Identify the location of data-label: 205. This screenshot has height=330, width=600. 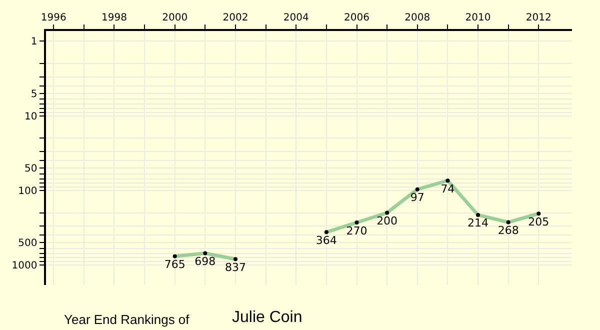
(539, 221).